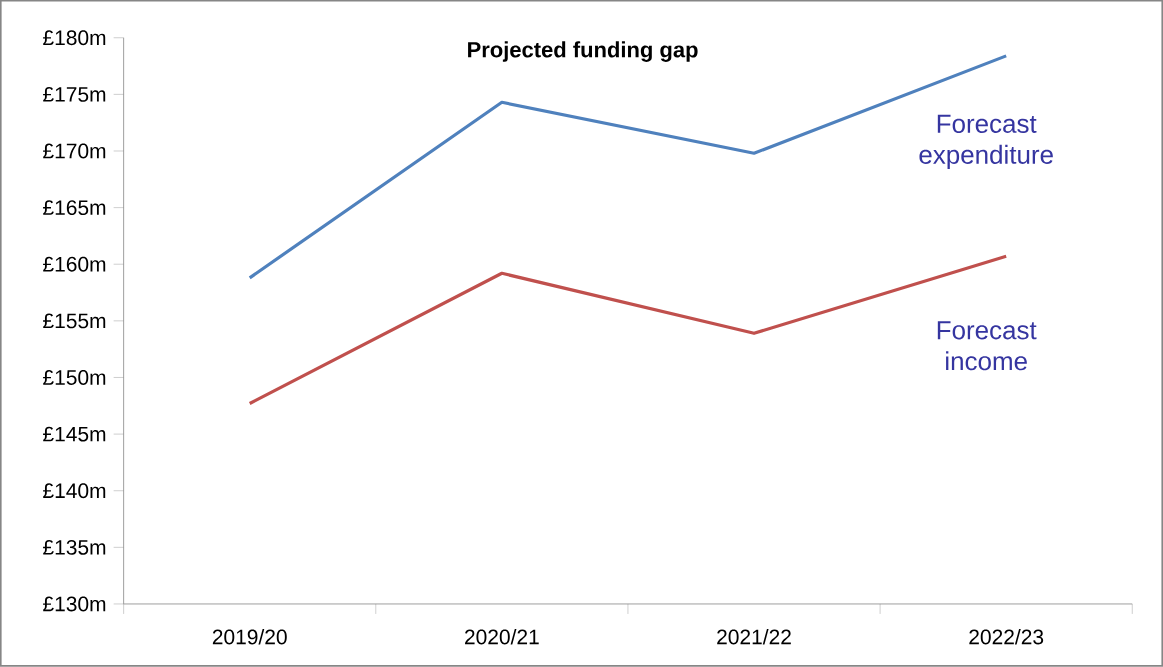 Image resolution: width=1163 pixels, height=667 pixels. I want to click on y-tick-label: £155m, so click(74, 321).